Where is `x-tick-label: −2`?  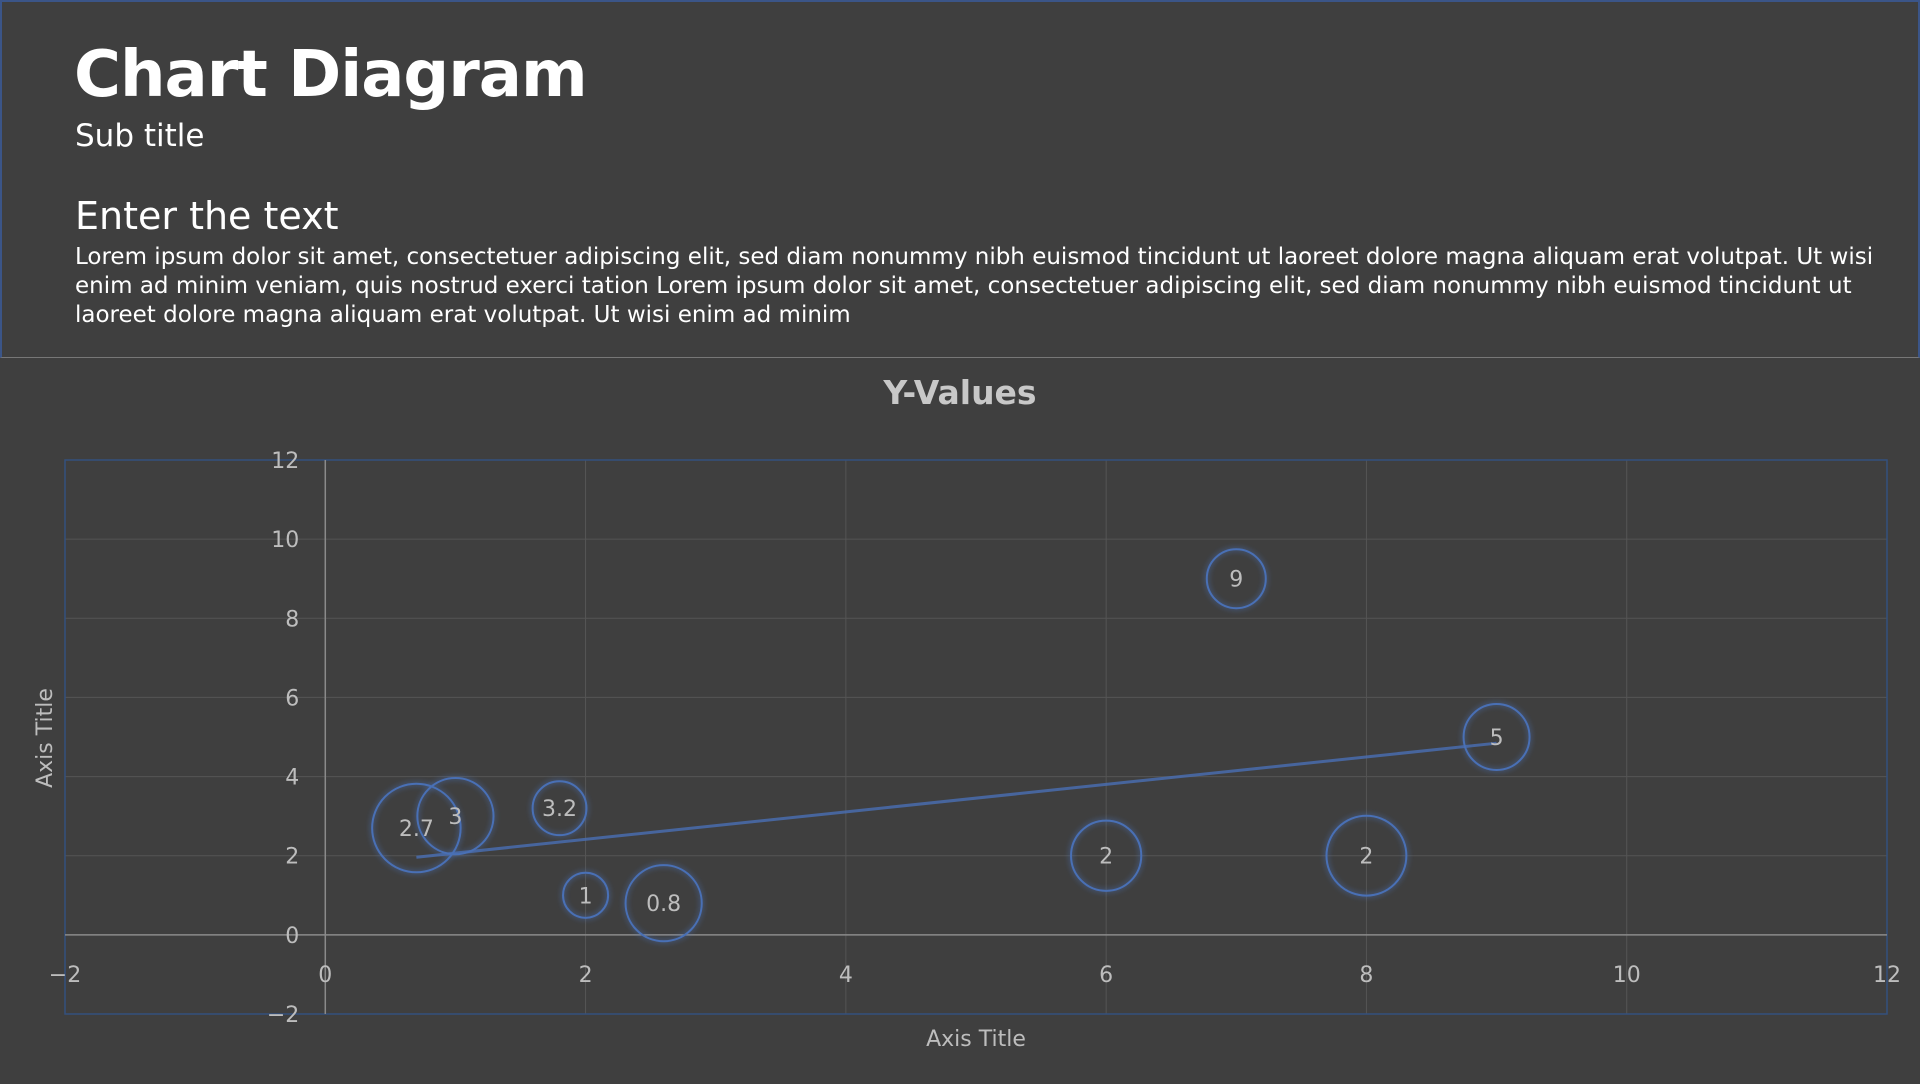
x-tick-label: −2 is located at coordinates (65, 975).